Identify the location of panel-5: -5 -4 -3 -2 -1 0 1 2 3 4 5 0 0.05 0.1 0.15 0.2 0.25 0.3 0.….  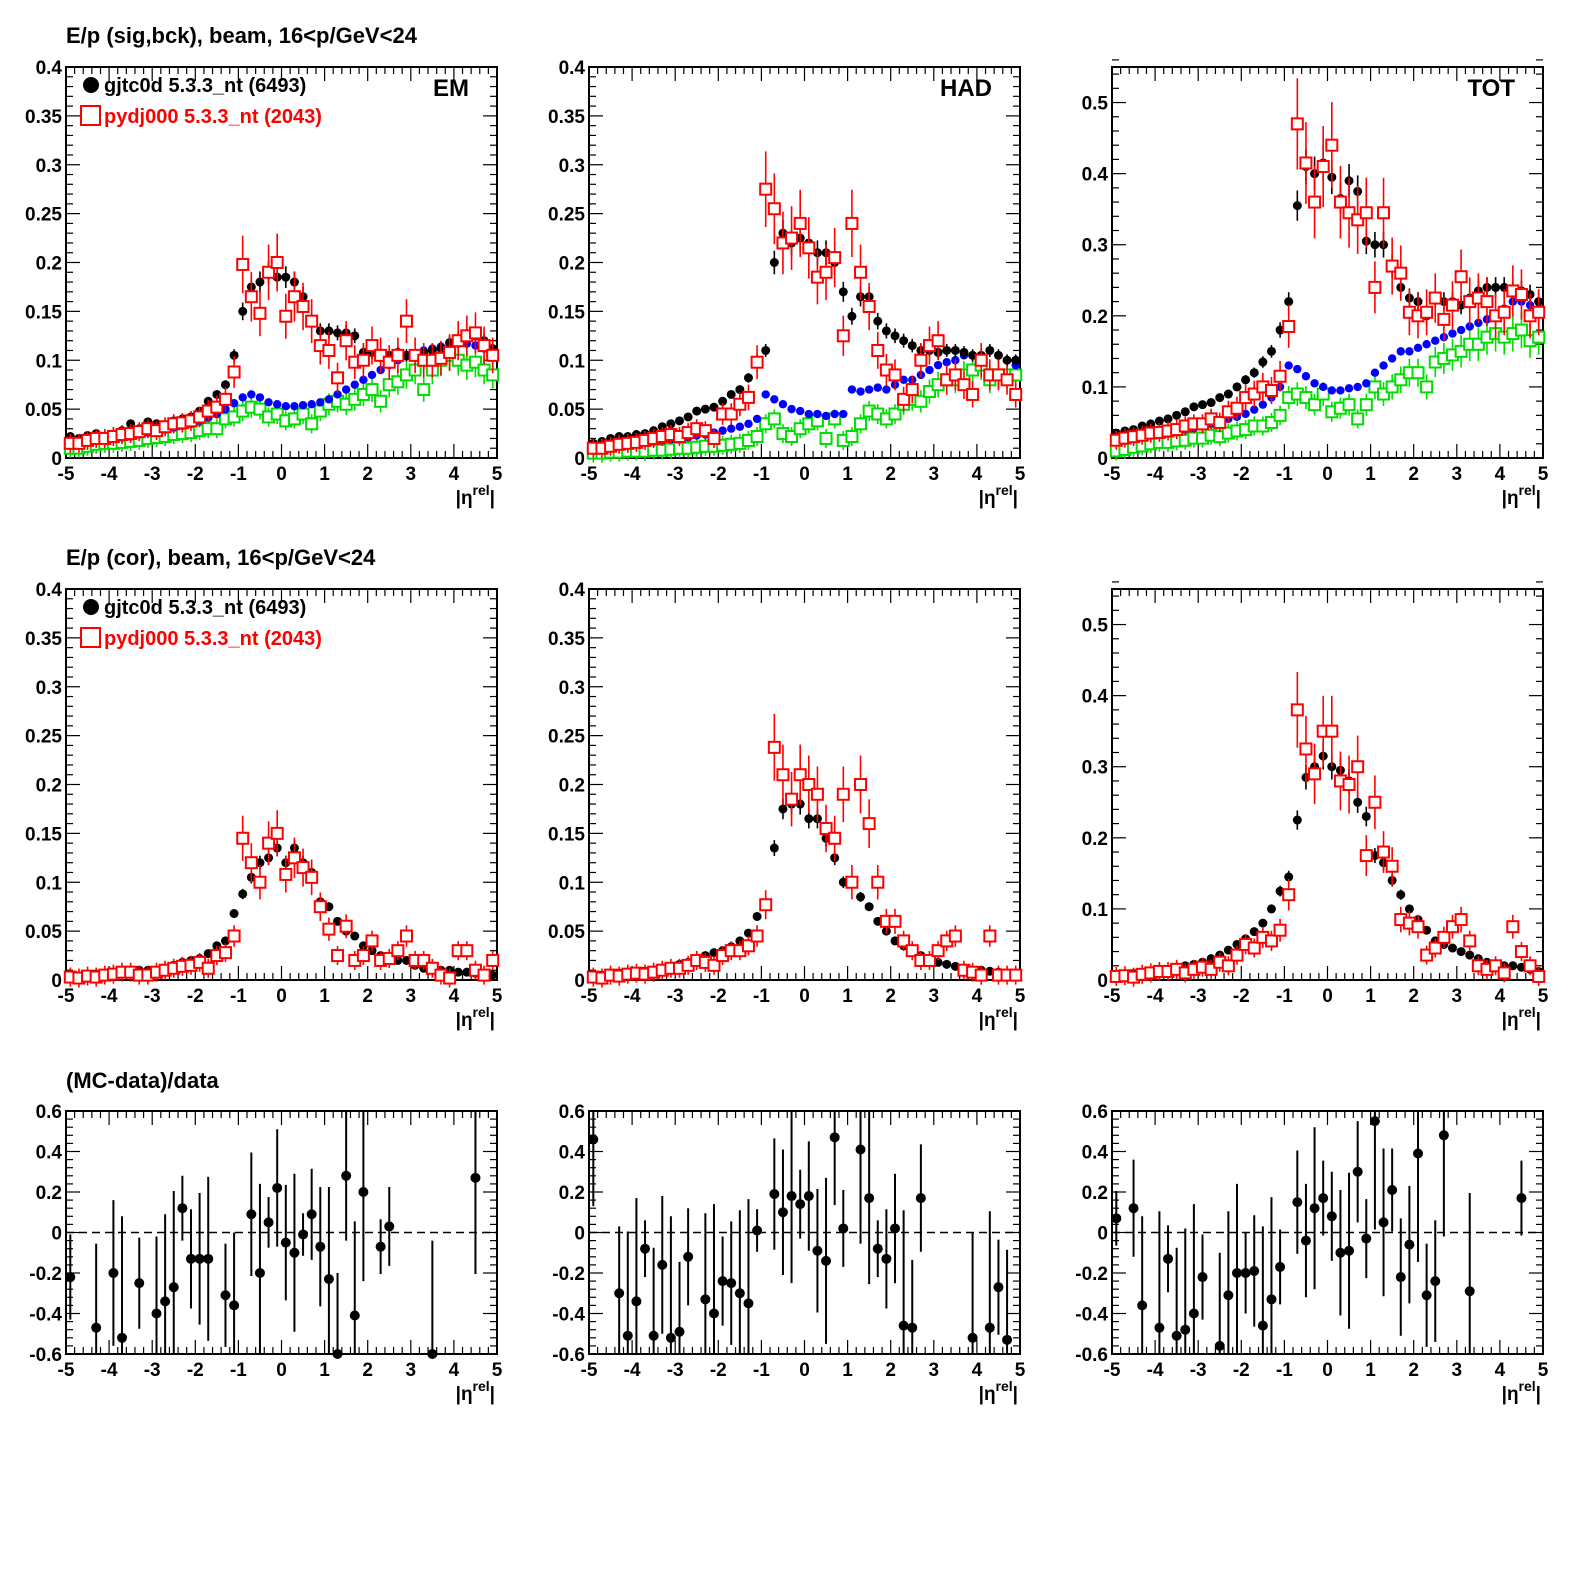
(787, 805).